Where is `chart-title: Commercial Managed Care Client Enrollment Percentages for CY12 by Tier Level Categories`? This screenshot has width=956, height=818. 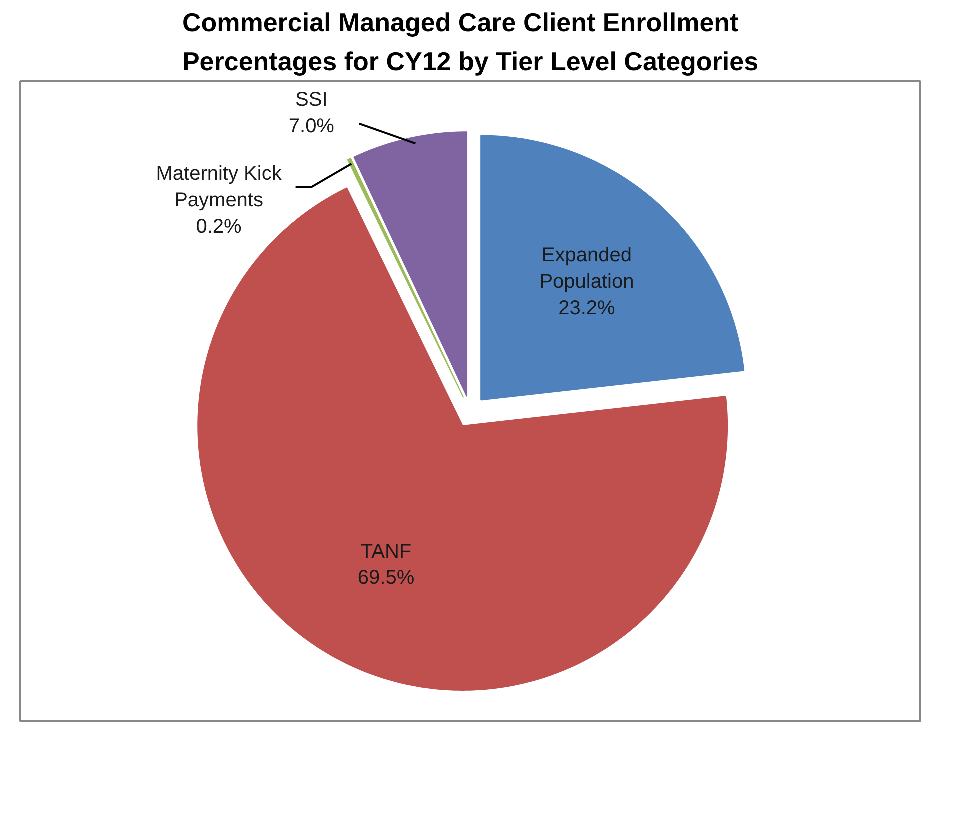 chart-title: Commercial Managed Care Client Enrollment Percentages for CY12 by Tier Level Categories is located at coordinates (470, 42).